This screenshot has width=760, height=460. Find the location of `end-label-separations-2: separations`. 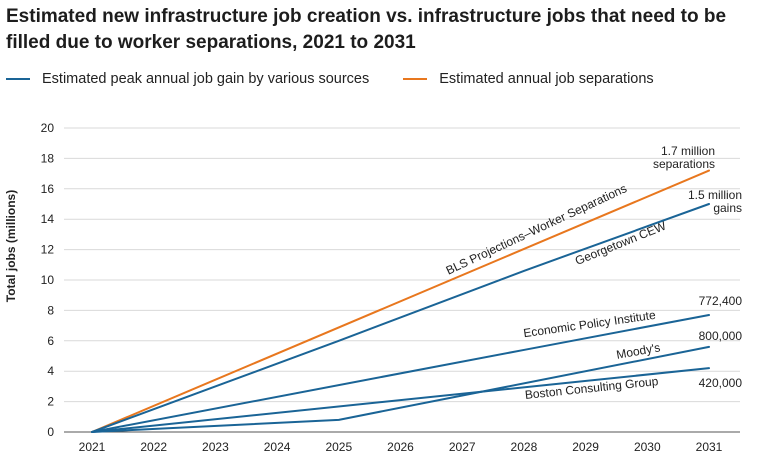

end-label-separations-2: separations is located at coordinates (684, 164).